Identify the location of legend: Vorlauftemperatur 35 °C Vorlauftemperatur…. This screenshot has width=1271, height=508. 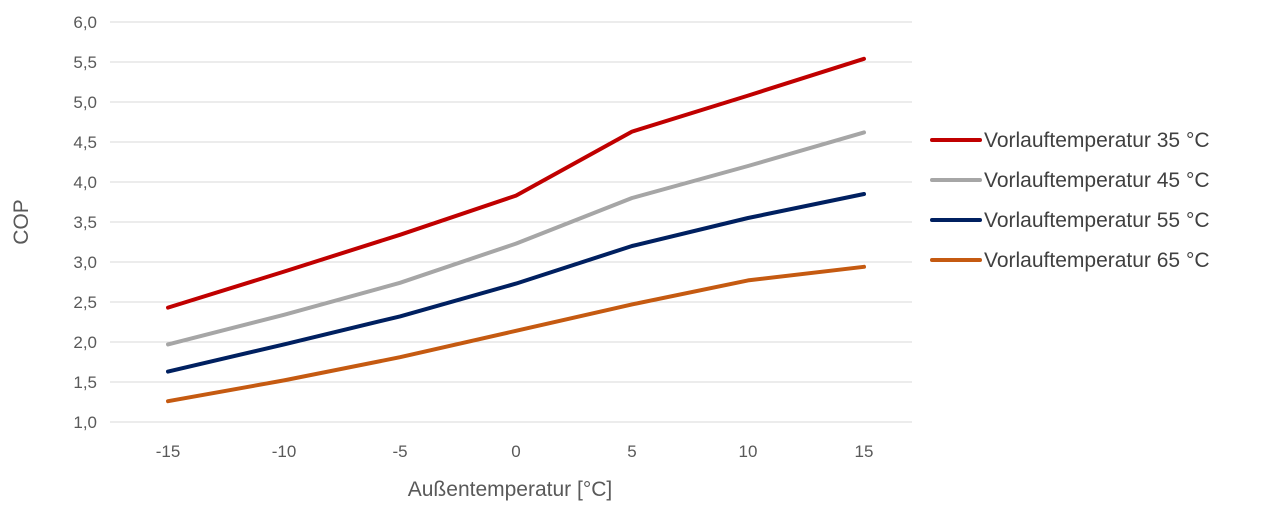
(1070, 200).